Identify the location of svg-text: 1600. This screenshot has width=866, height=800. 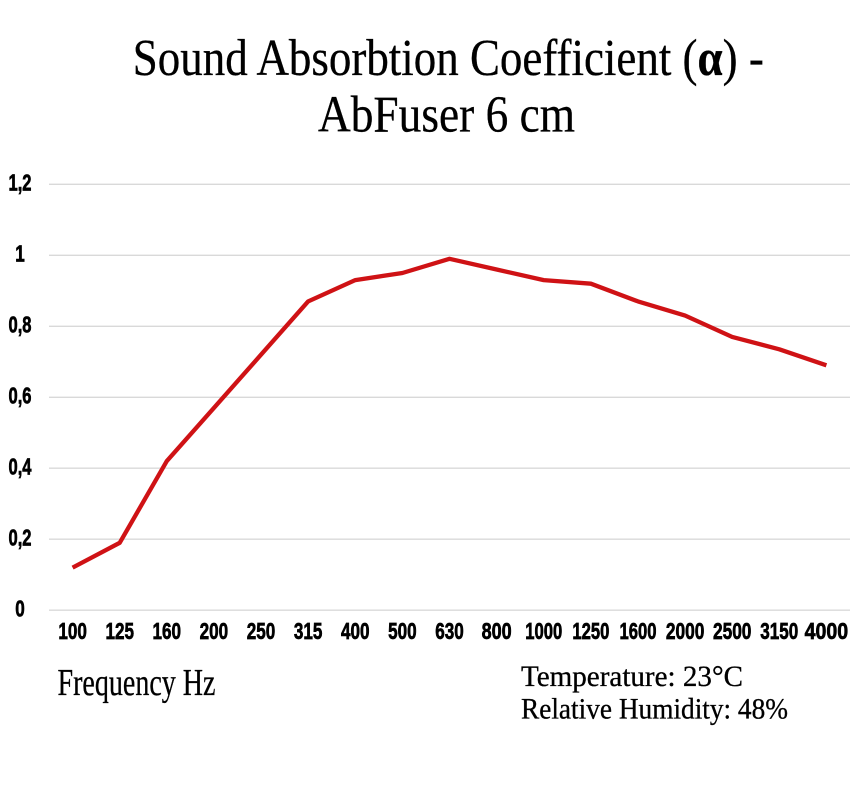
(638, 631).